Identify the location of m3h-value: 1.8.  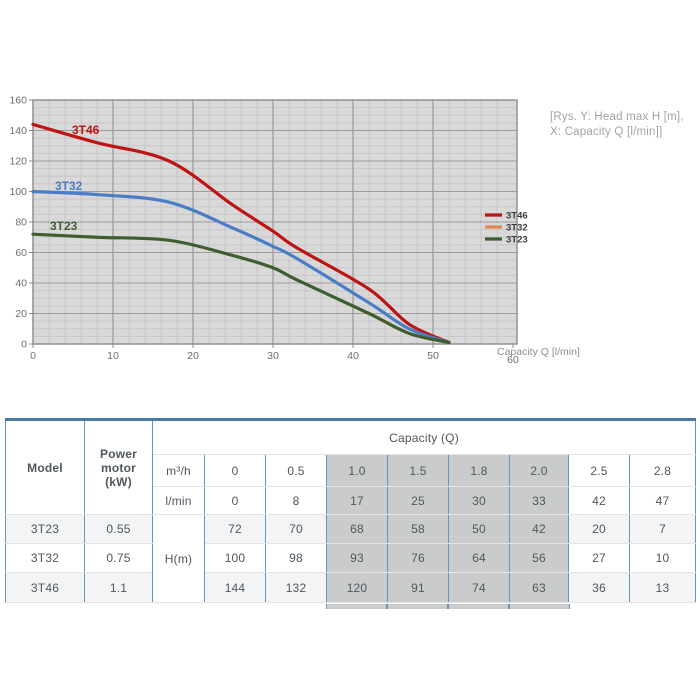
(479, 470).